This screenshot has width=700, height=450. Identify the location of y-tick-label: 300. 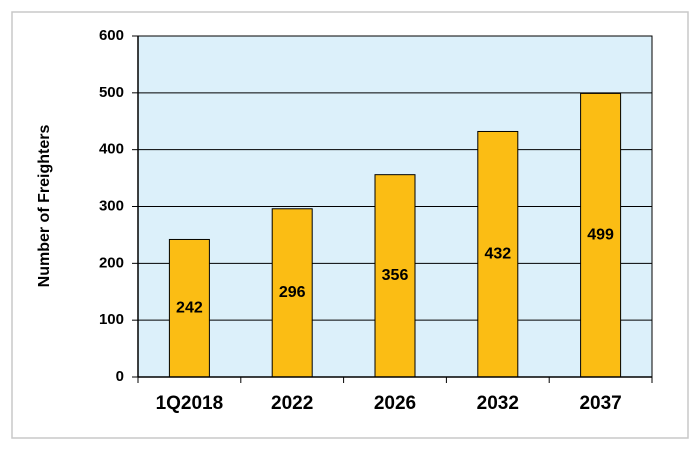
(111, 205).